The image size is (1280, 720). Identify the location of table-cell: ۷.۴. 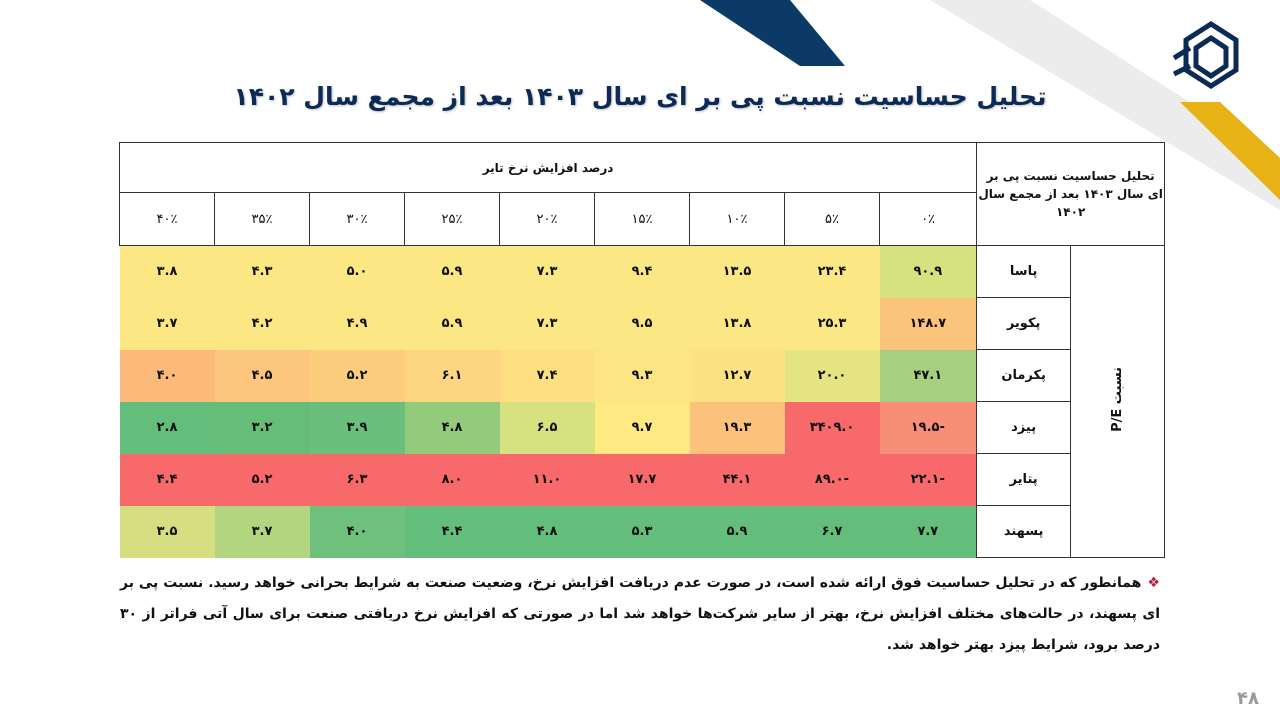
(547, 375).